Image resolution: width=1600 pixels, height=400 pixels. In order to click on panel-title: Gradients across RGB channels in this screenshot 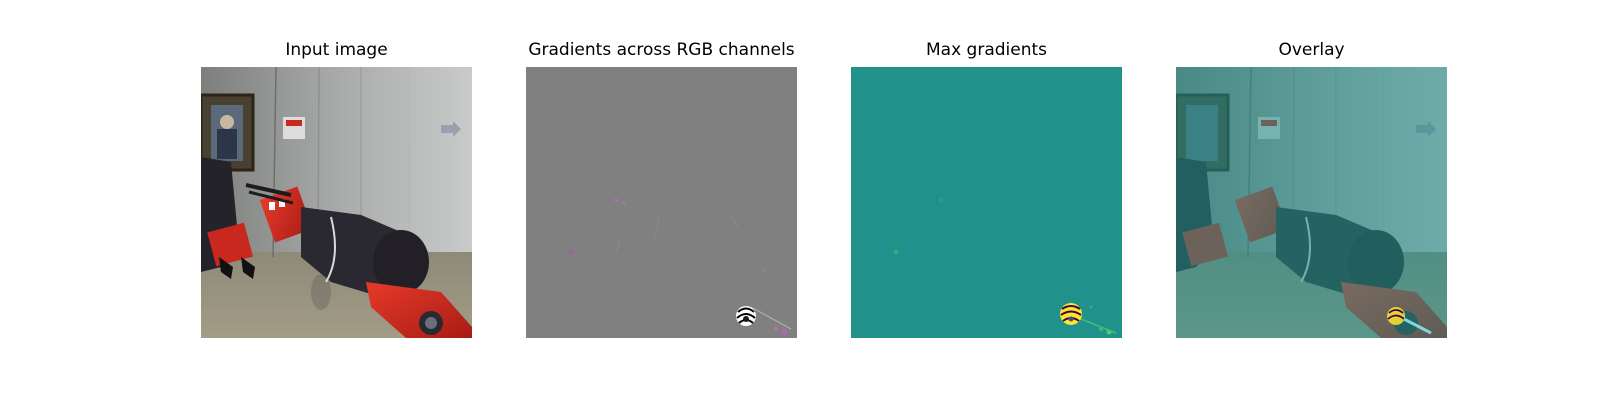, I will do `click(661, 50)`.